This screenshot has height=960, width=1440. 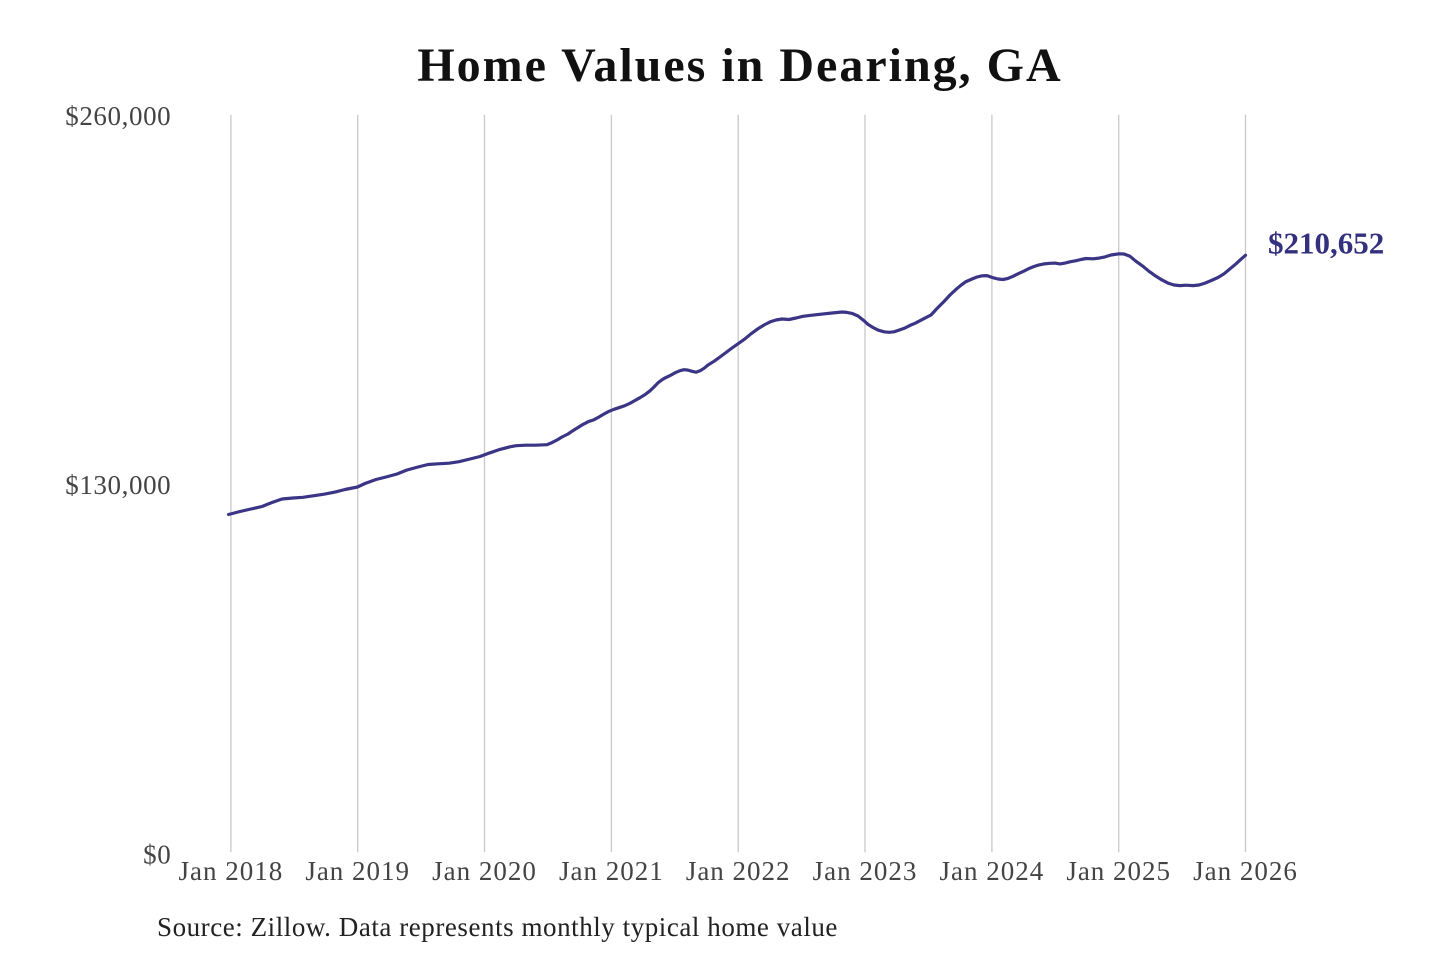 What do you see at coordinates (1118, 871) in the screenshot?
I see `svg-text: Jan 2025` at bounding box center [1118, 871].